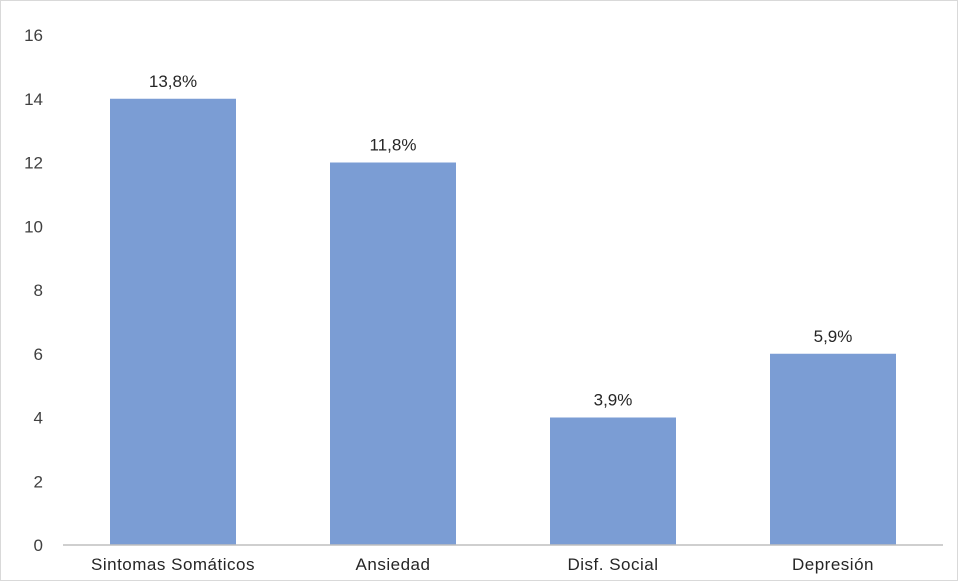 The image size is (958, 582). I want to click on y-tick-label: 14, so click(33, 99).